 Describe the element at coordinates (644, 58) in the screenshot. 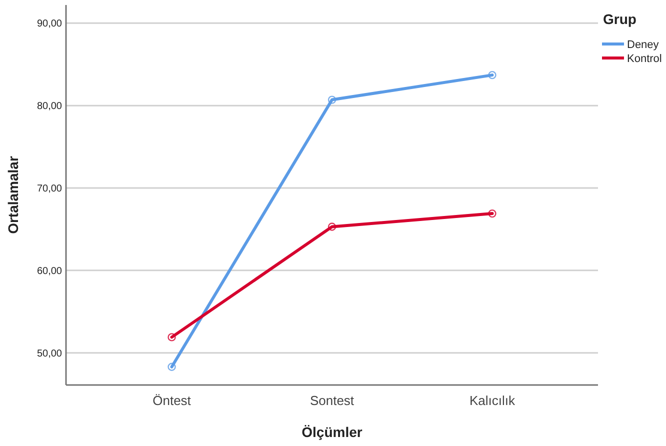

I see `legend-label: Kontrol` at that location.